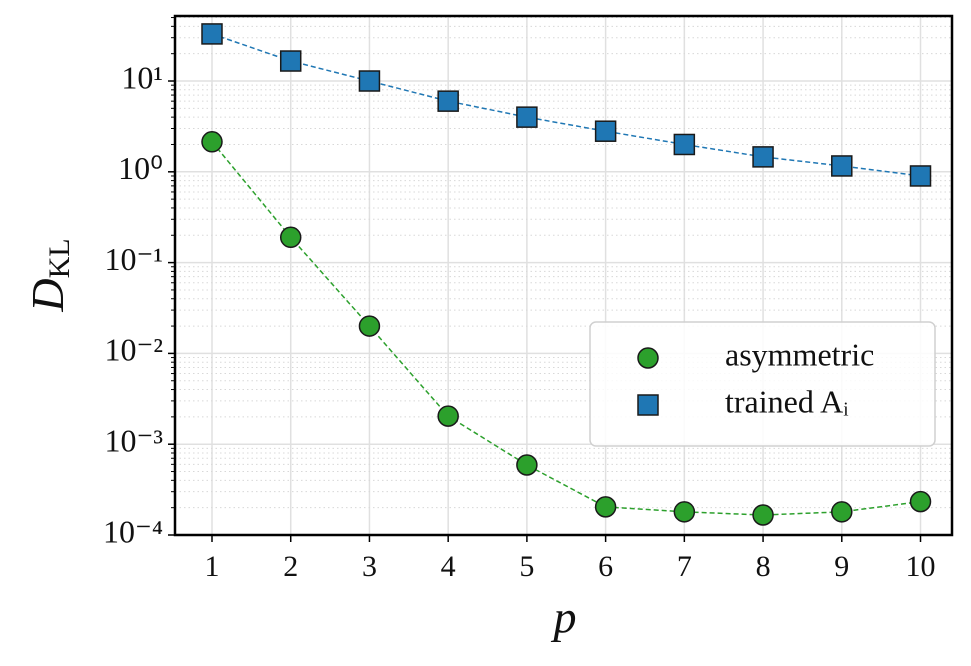  What do you see at coordinates (212, 566) in the screenshot?
I see `x-tick-label: 1` at bounding box center [212, 566].